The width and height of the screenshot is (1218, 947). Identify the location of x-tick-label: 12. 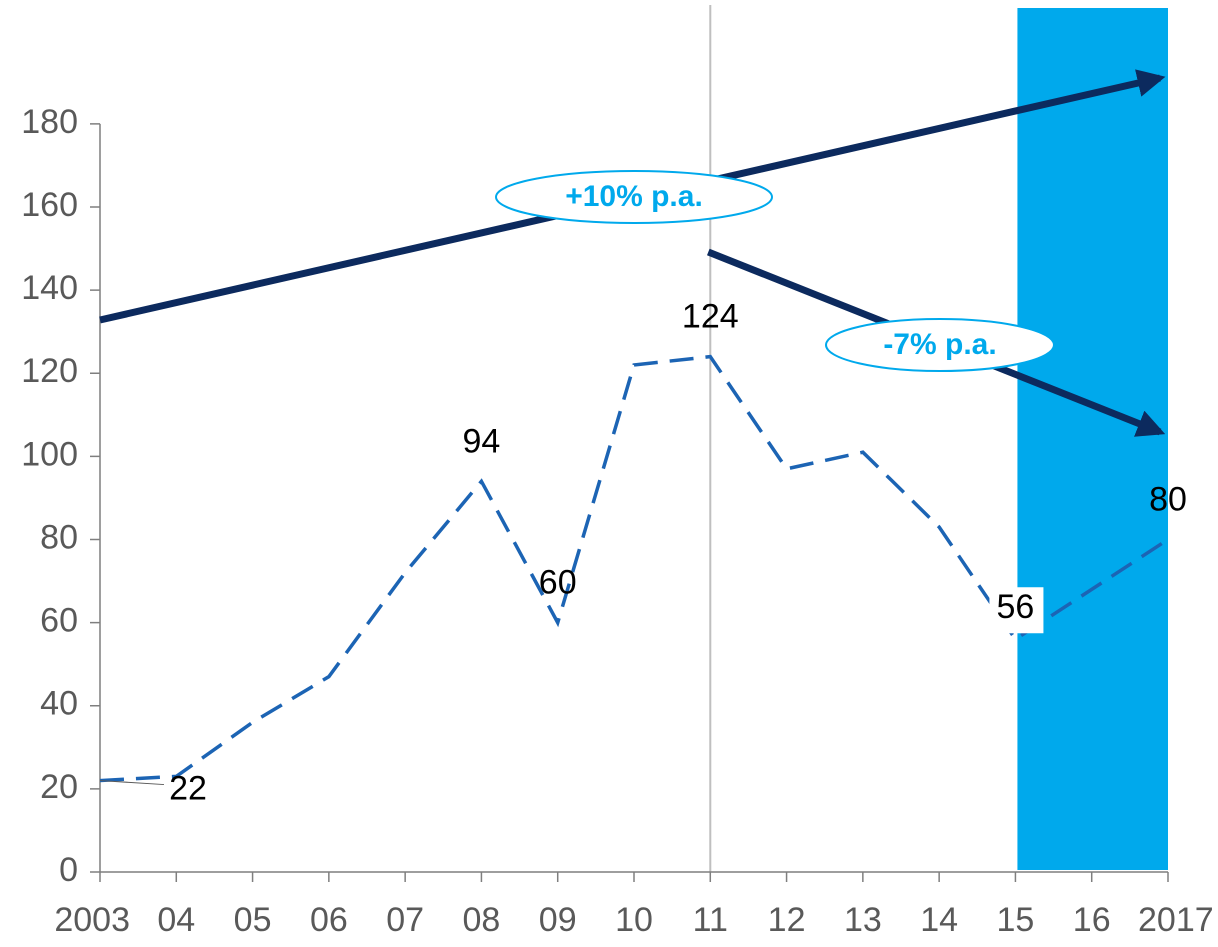
(787, 920).